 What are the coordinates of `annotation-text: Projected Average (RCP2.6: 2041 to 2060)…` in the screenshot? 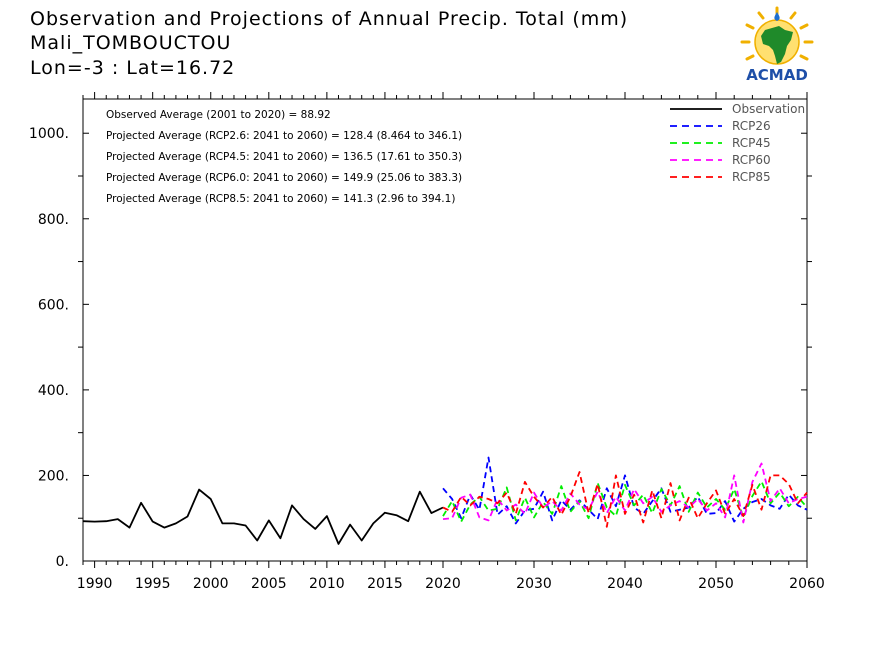 It's located at (284, 136).